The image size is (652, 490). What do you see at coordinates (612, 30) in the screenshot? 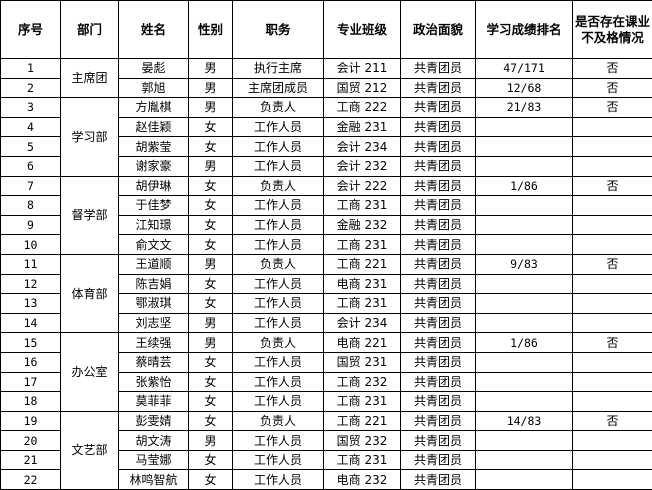
I see `header-failed-courses: 是否存在课业不及格情况` at bounding box center [612, 30].